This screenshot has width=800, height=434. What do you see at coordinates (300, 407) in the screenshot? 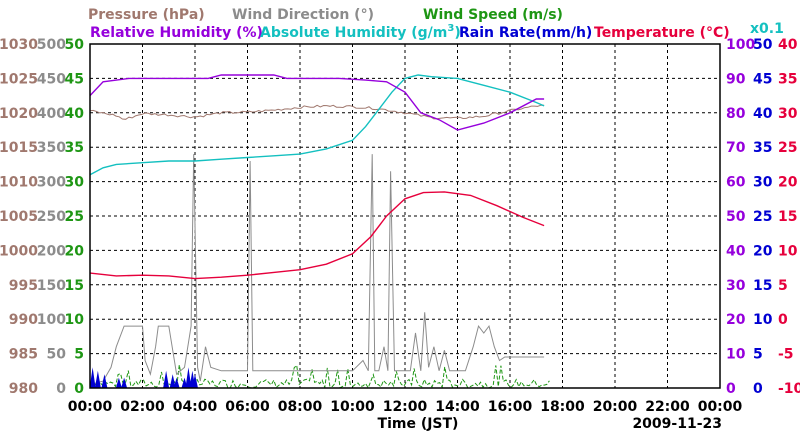
I see `x-tick-label: 08:00` at bounding box center [300, 407].